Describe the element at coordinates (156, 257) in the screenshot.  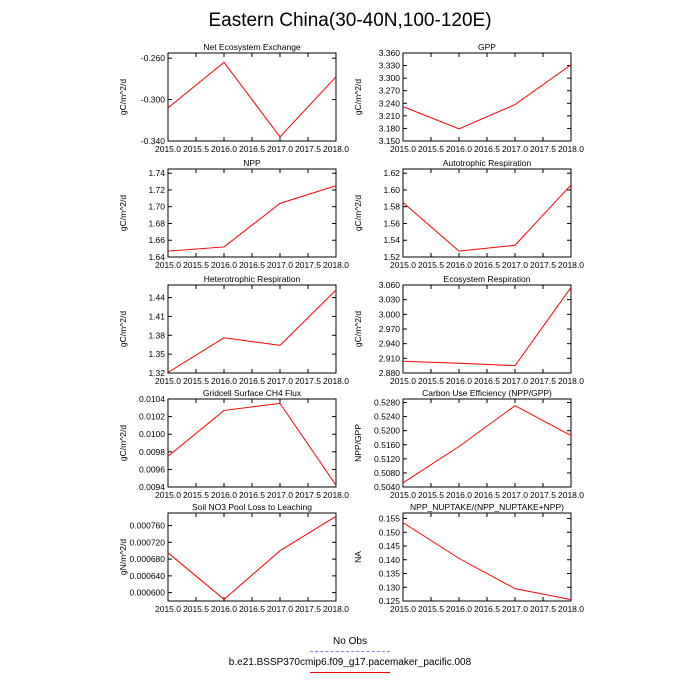
I see `y-tick-label: 1.64` at that location.